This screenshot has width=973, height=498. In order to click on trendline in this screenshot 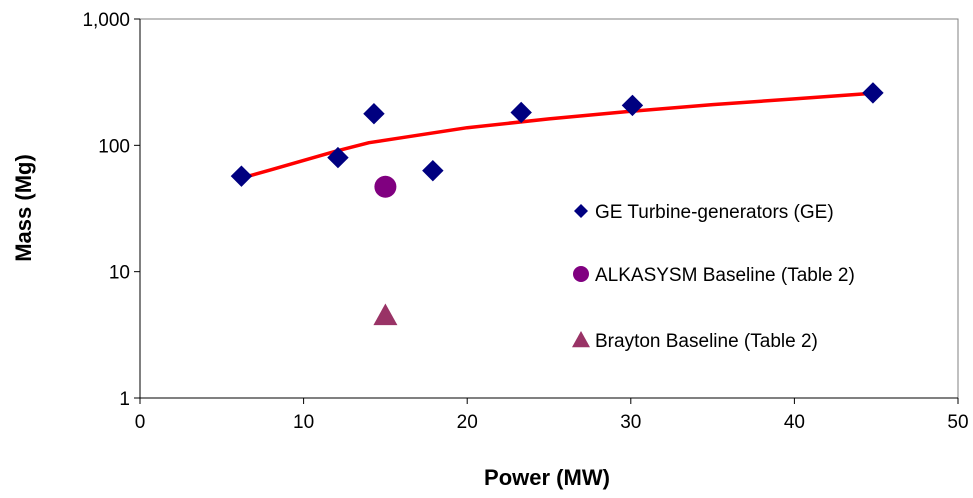, I will do `click(557, 135)`.